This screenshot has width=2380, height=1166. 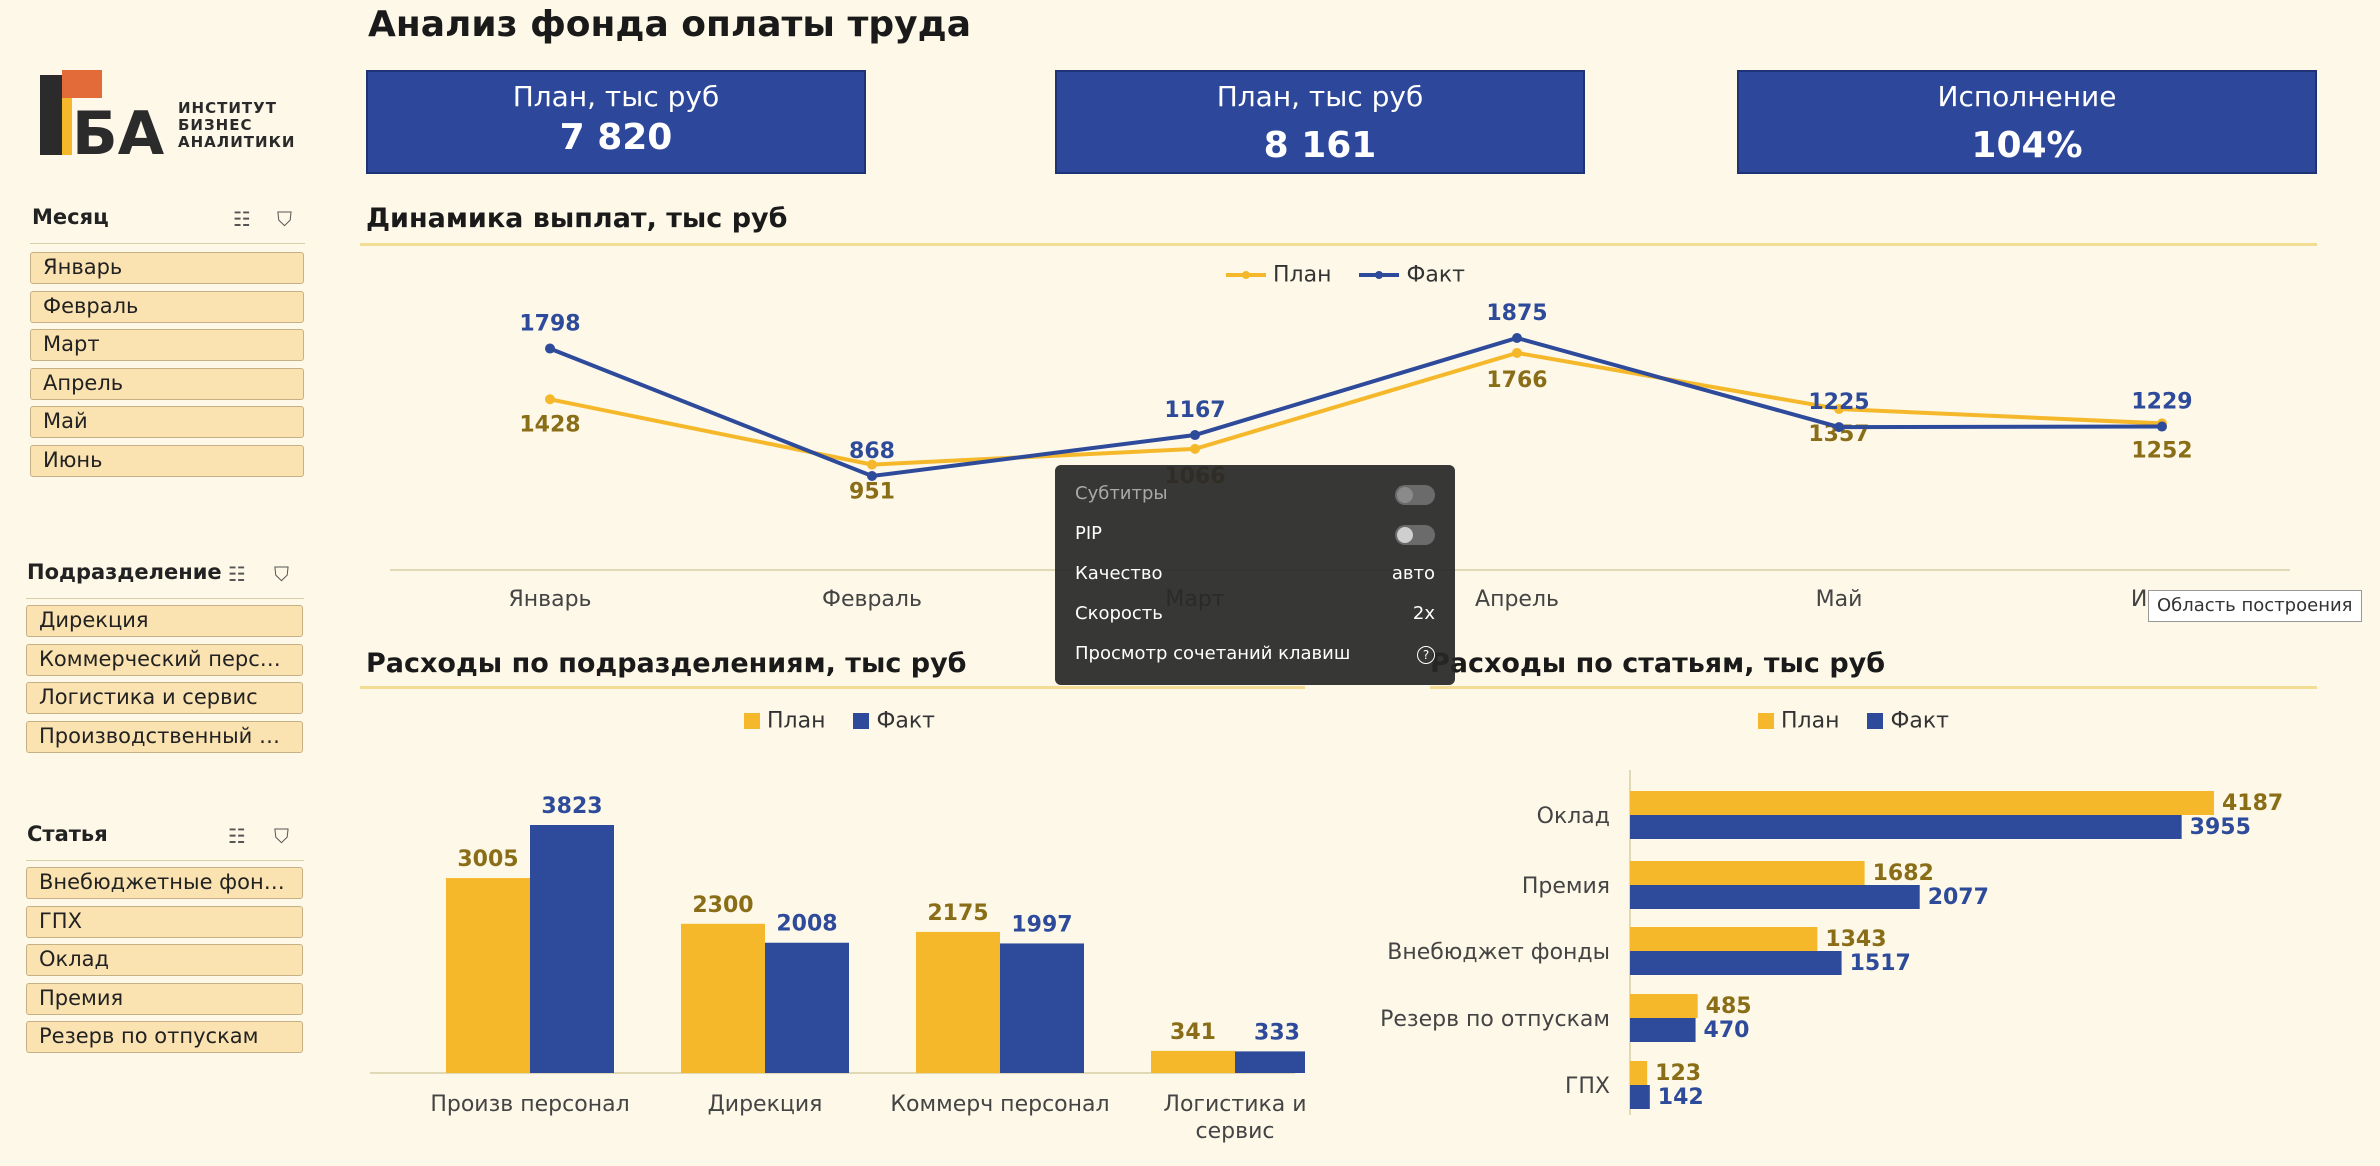 What do you see at coordinates (806, 924) in the screenshot?
I see `data-label: 2008` at bounding box center [806, 924].